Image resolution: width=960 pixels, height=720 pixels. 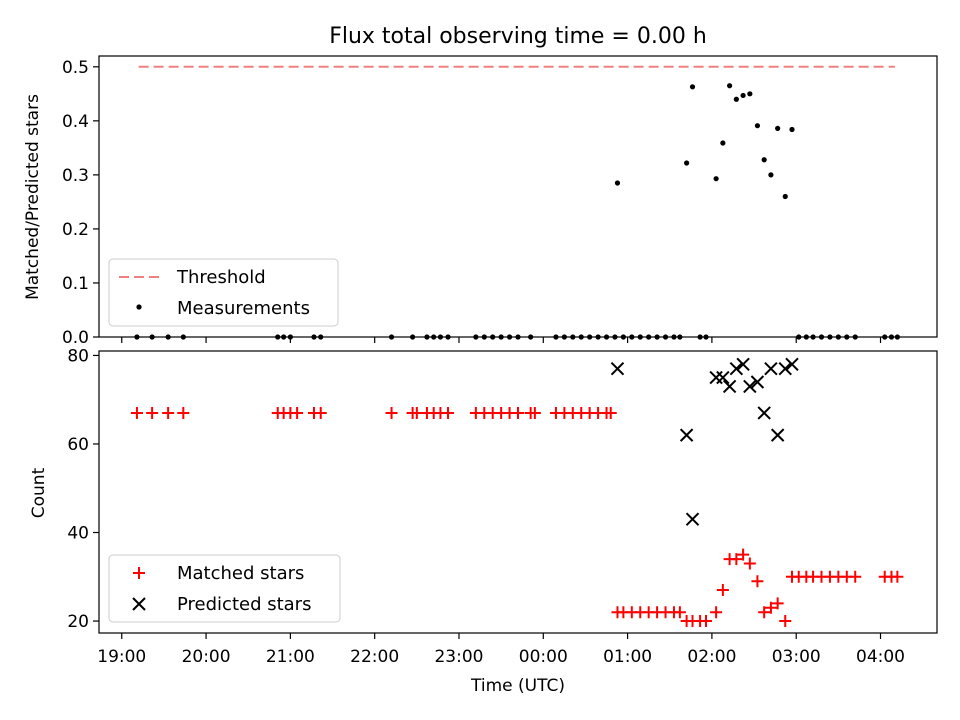 What do you see at coordinates (627, 657) in the screenshot?
I see `x-tick-label: 01:00` at bounding box center [627, 657].